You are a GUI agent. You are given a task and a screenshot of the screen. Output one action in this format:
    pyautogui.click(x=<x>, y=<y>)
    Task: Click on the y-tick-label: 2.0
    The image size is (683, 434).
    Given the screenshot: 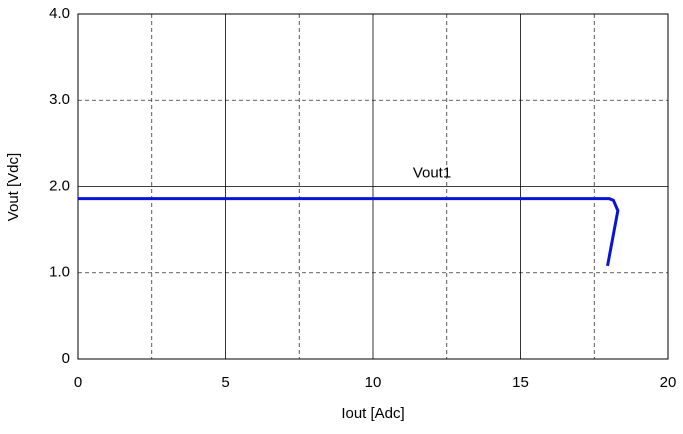 What is the action you would take?
    pyautogui.click(x=59, y=185)
    